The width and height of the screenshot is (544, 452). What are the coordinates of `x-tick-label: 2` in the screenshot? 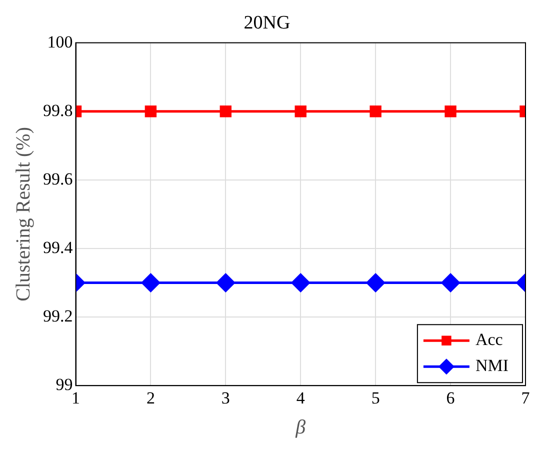 It's located at (150, 398).